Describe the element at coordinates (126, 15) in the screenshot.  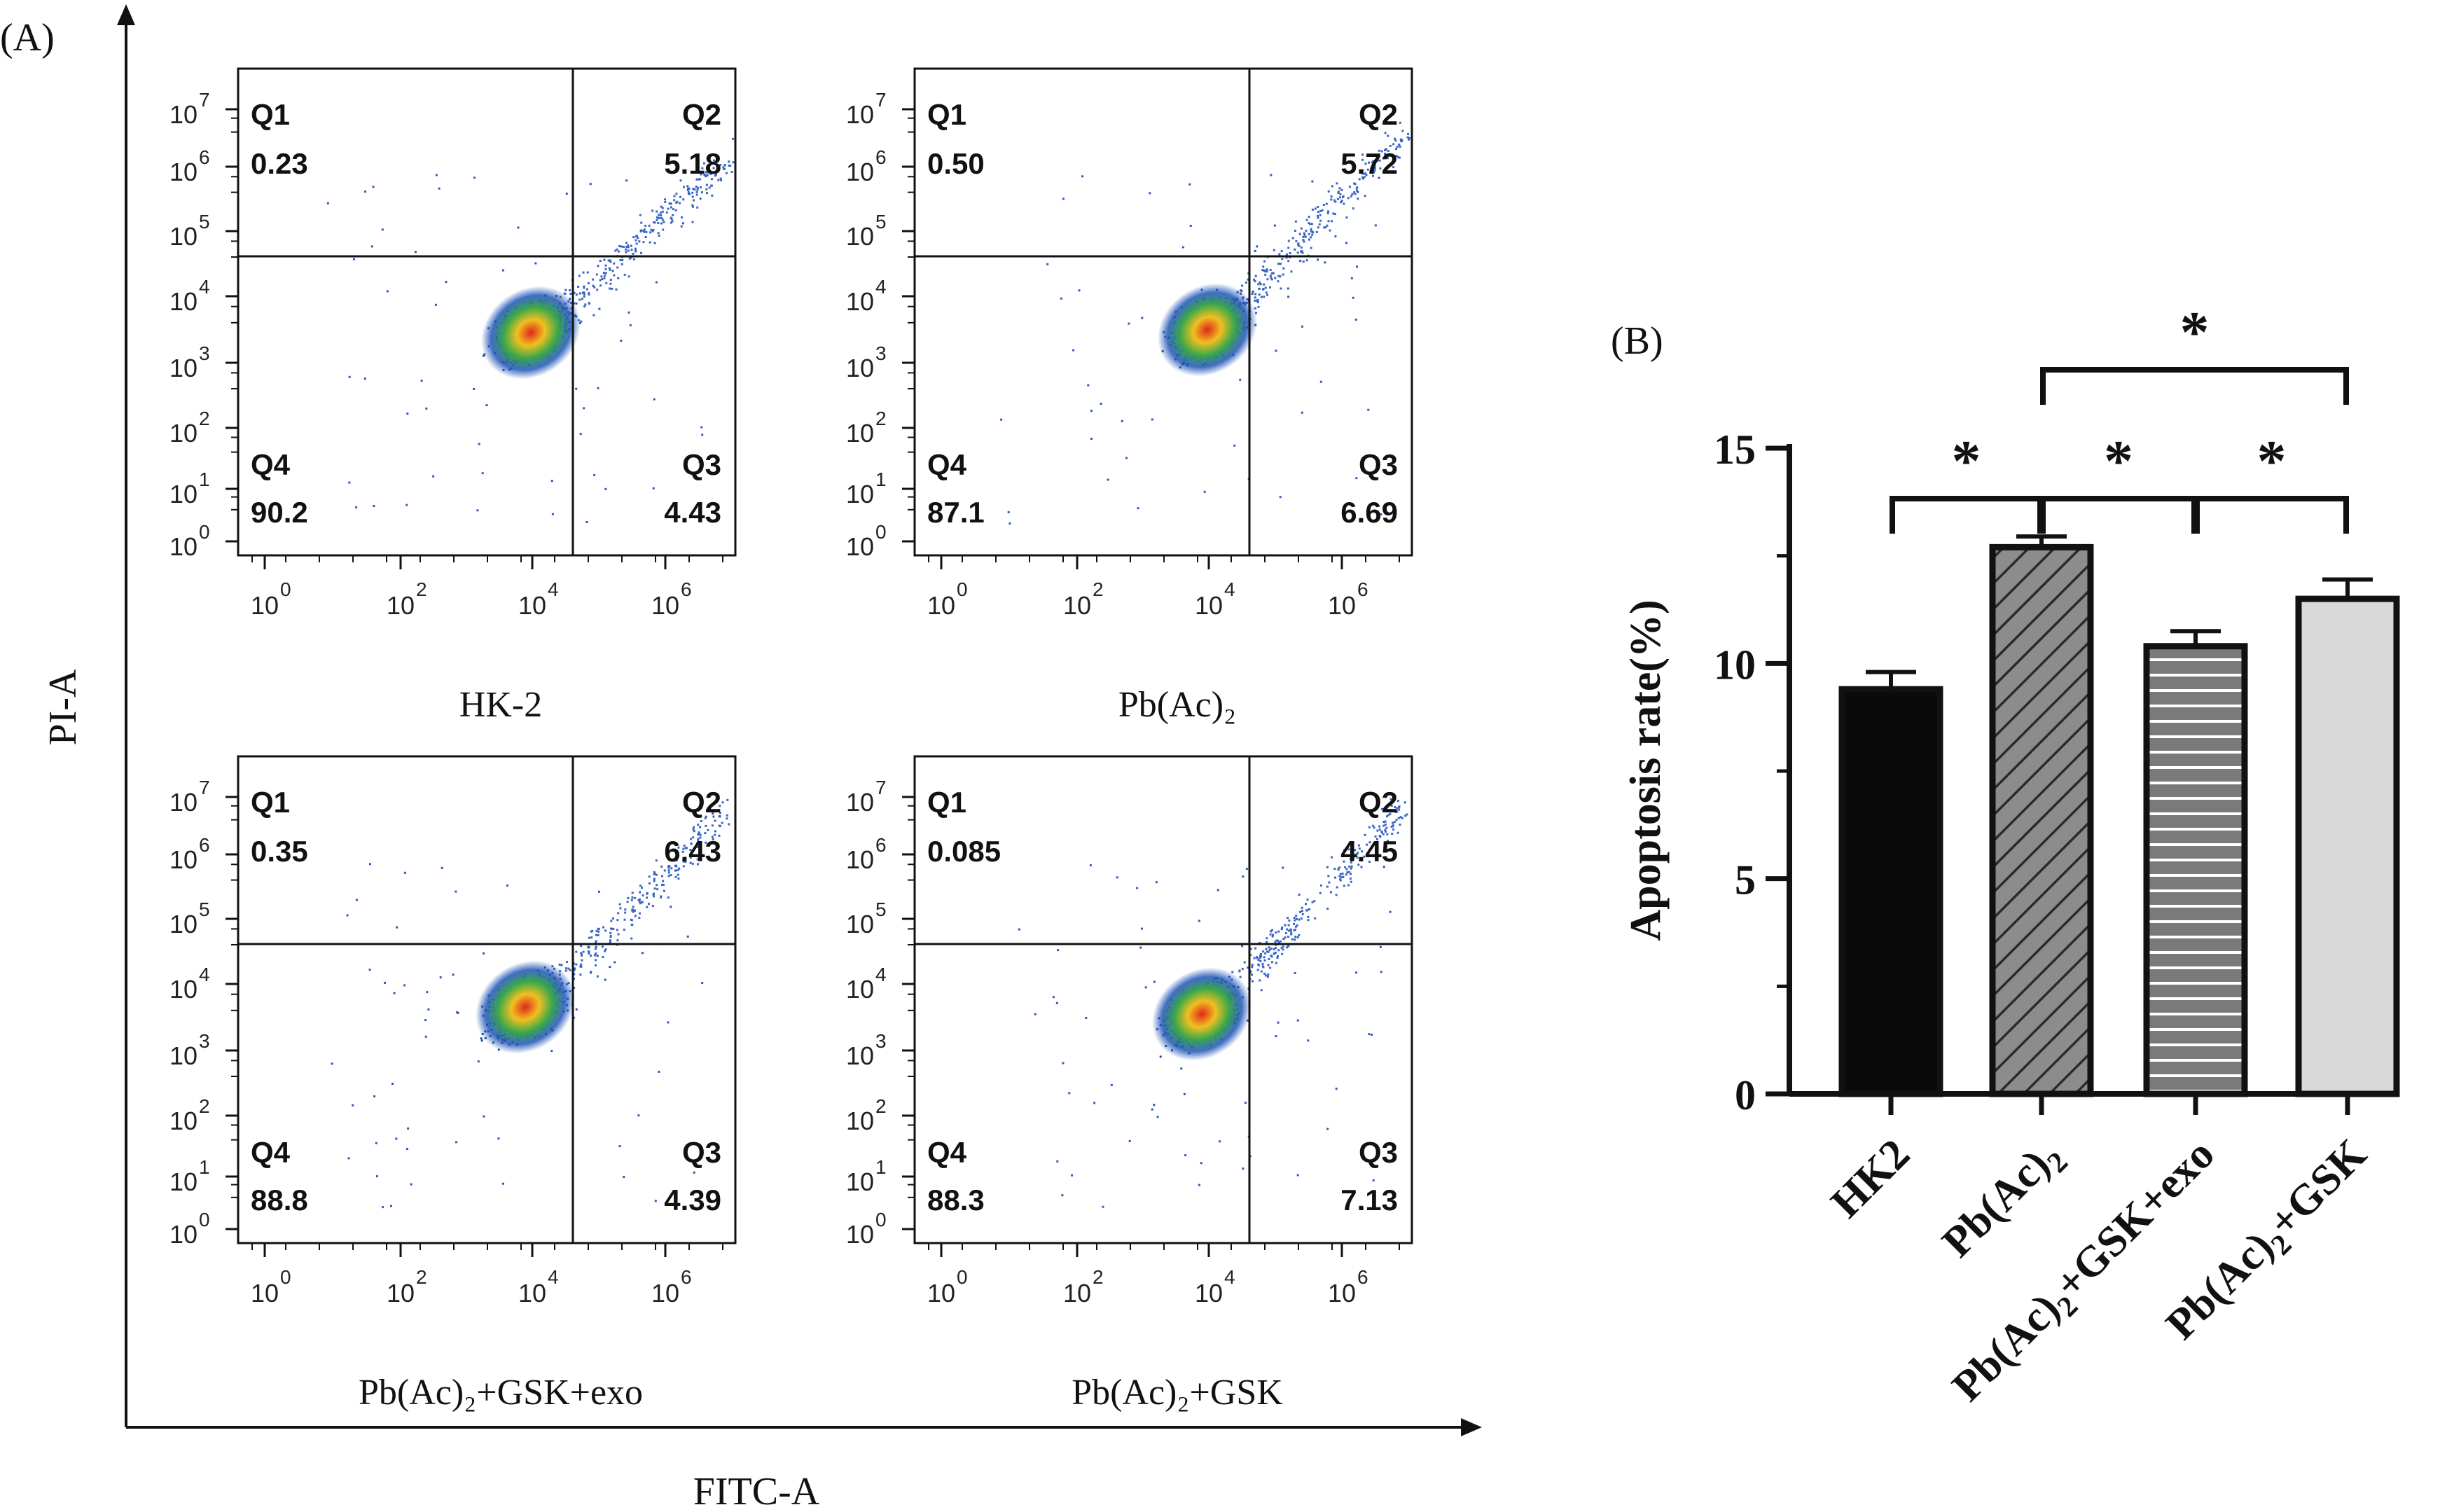
I see `panel-a-y-arrowhead` at that location.